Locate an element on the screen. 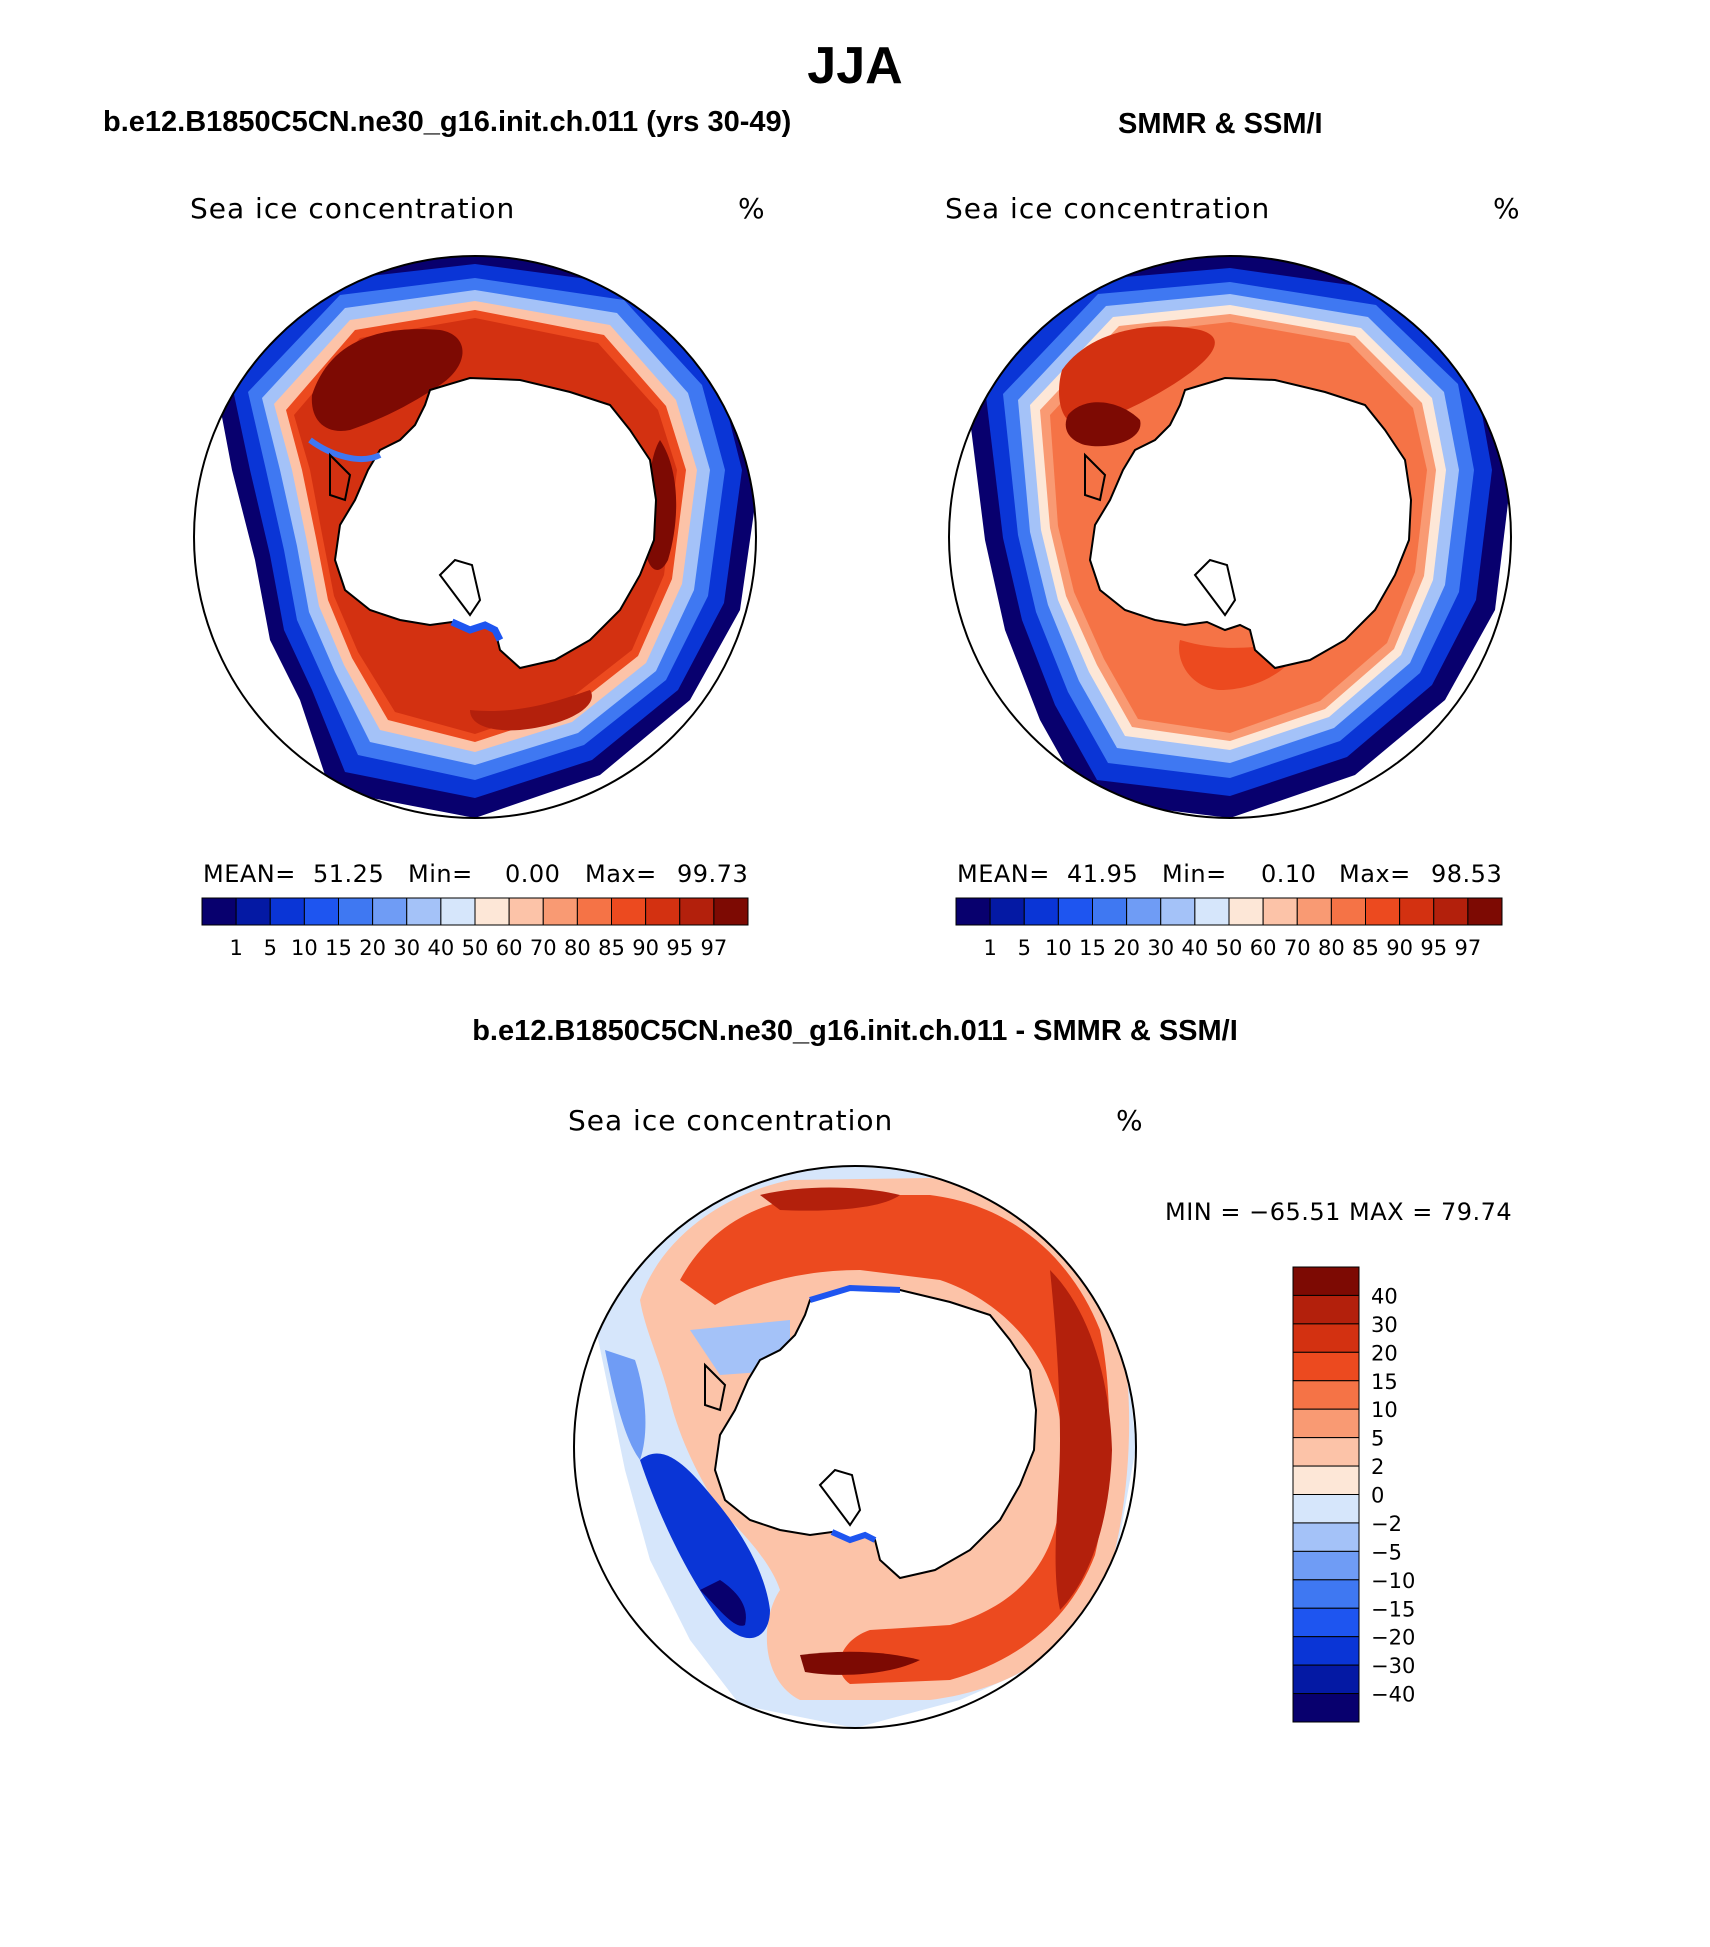 The width and height of the screenshot is (1710, 1947). panel-model-variable: Sea ice concentration is located at coordinates (353, 208).